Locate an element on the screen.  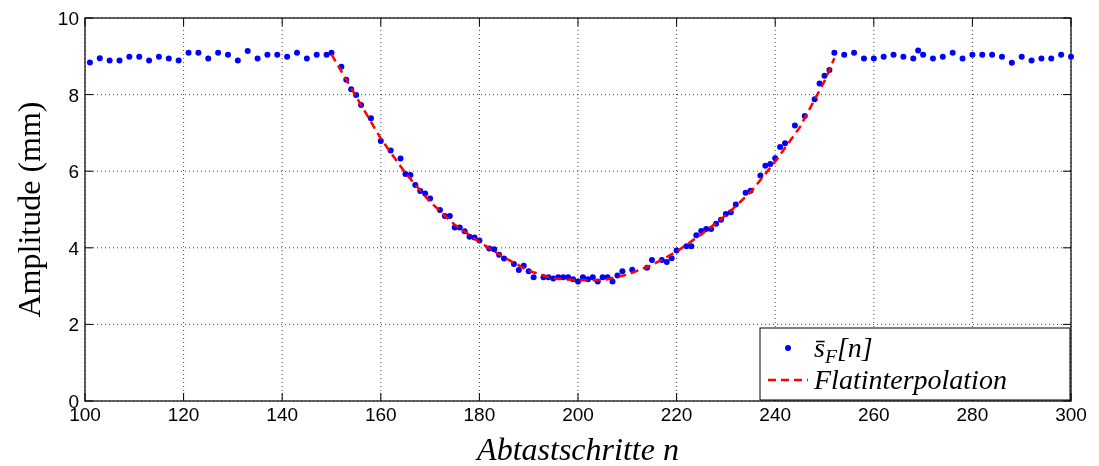
y-tick-label: 4 is located at coordinates (74, 248).